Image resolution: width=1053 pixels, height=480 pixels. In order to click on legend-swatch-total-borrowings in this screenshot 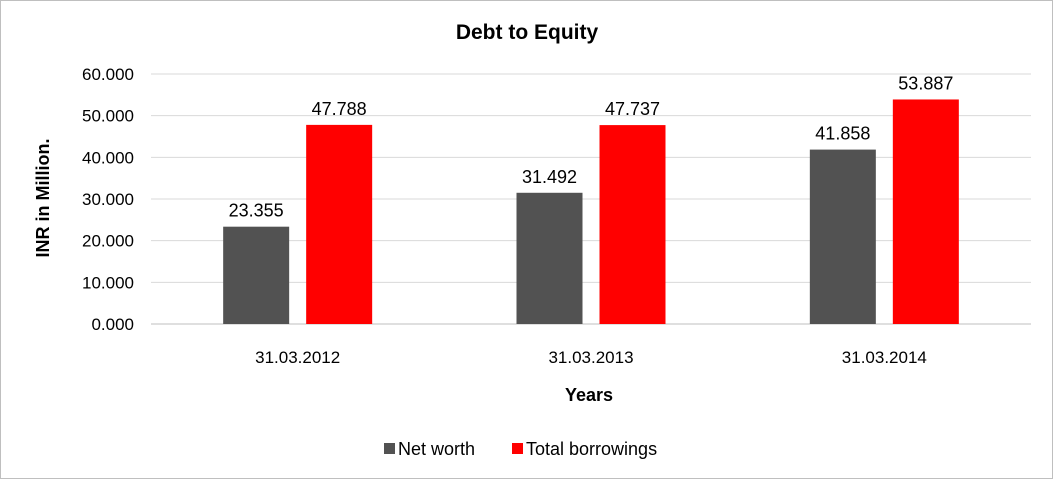, I will do `click(517, 448)`.